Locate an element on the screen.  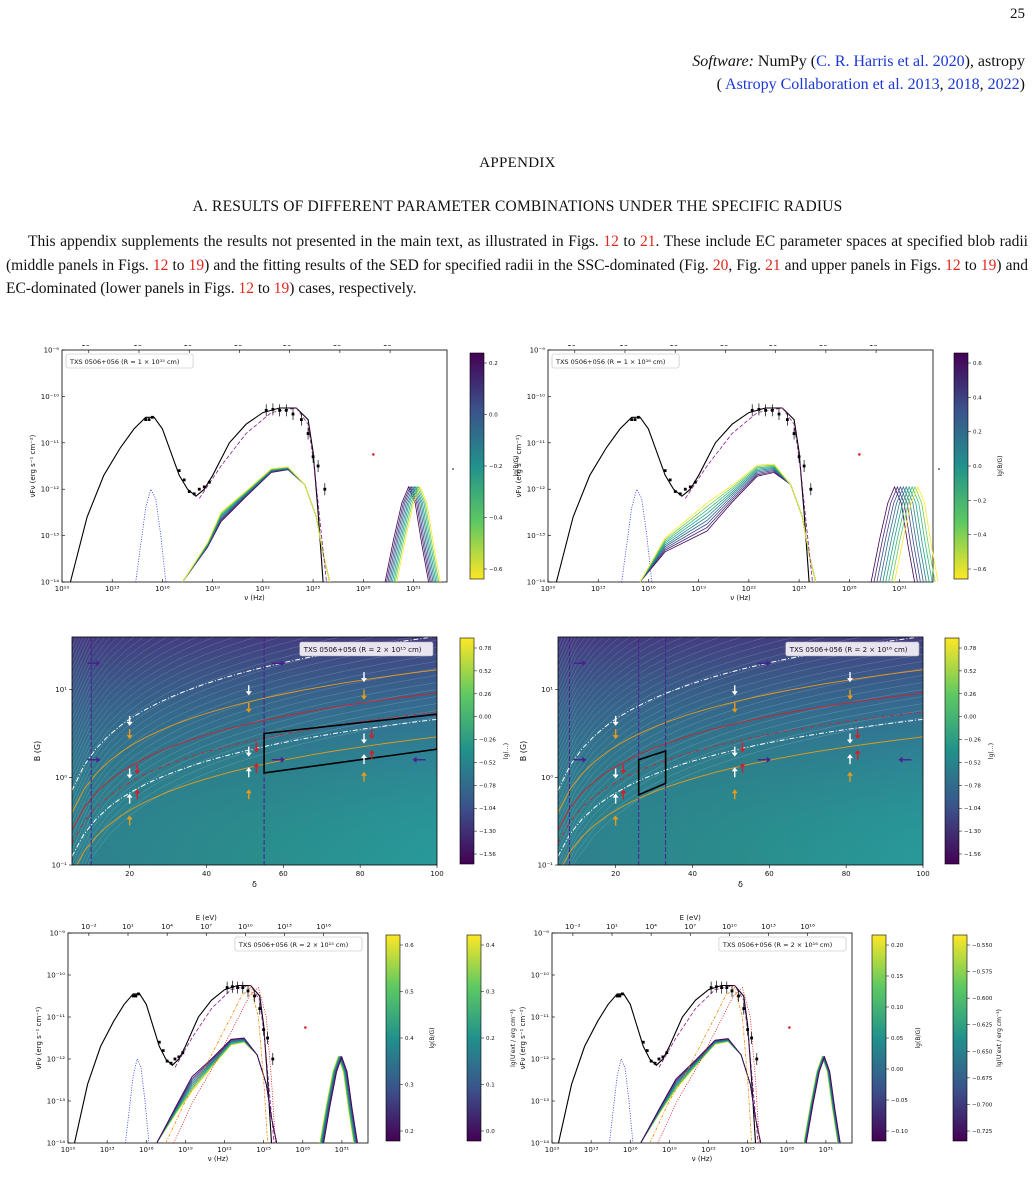
software-label: Software: is located at coordinates (723, 61).